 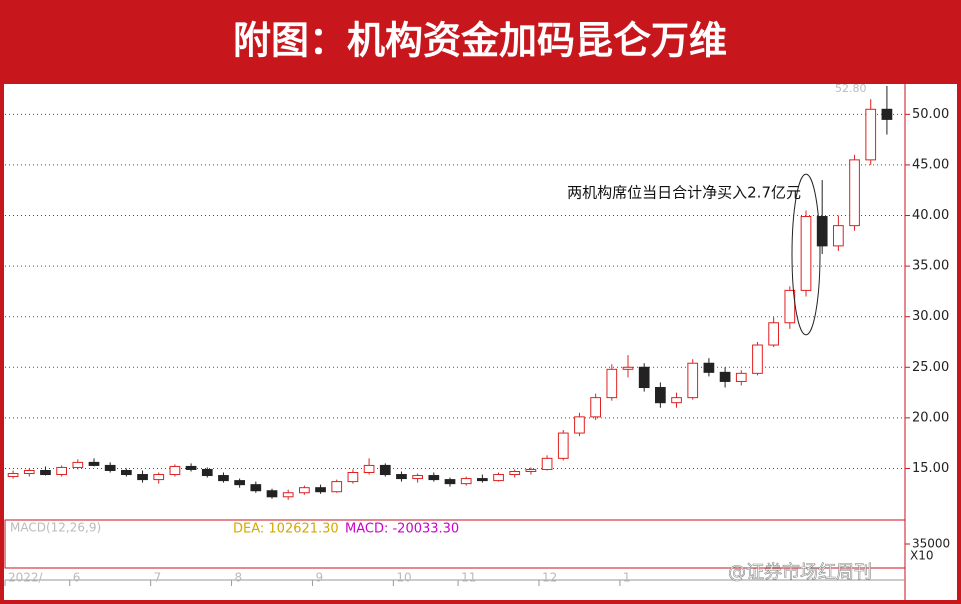 I want to click on x-tick-label: 11, so click(x=468, y=578).